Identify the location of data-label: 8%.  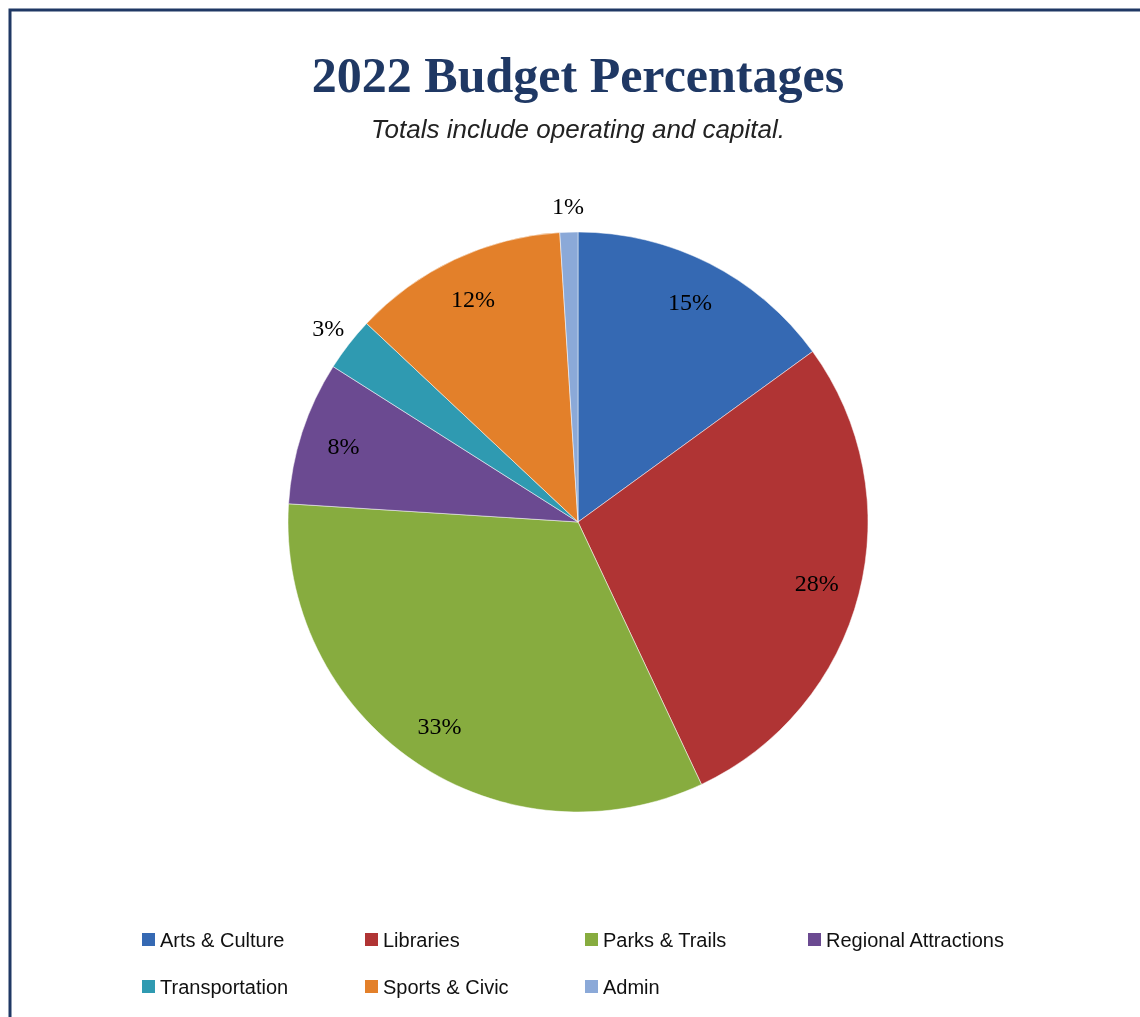
(343, 445).